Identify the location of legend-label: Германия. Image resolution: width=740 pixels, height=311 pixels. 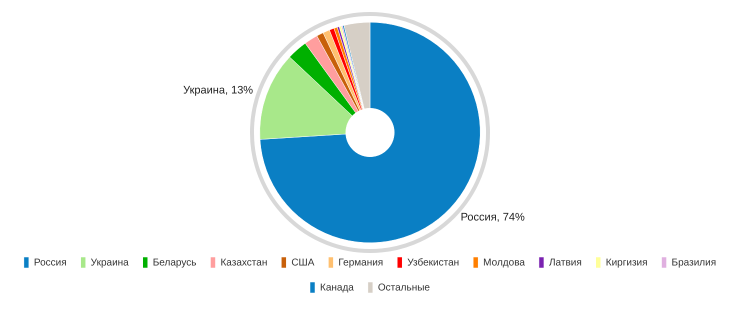
(361, 262).